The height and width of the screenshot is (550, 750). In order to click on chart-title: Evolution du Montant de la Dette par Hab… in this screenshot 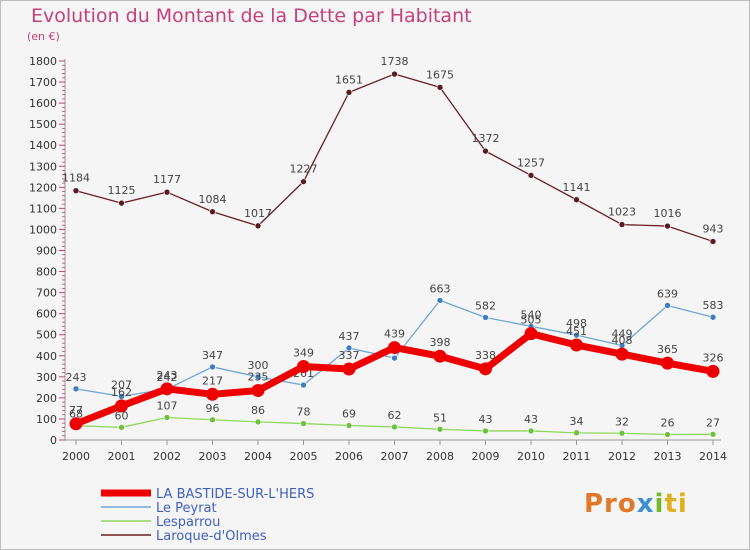, I will do `click(251, 16)`.